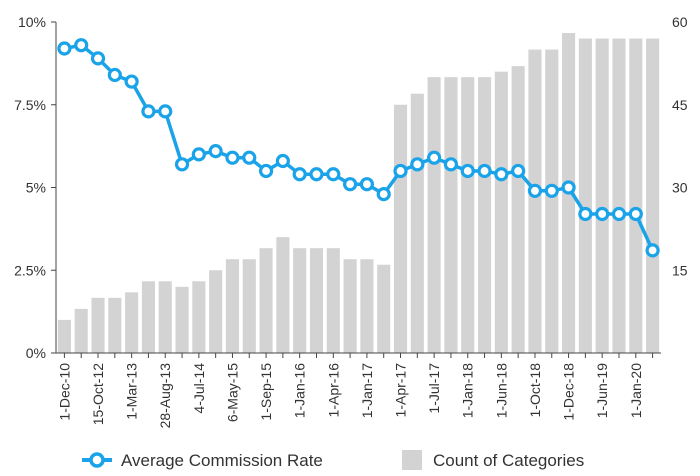 The height and width of the screenshot is (476, 700). Describe the element at coordinates (64, 392) in the screenshot. I see `x-tick-label: 1-Dec-10` at that location.